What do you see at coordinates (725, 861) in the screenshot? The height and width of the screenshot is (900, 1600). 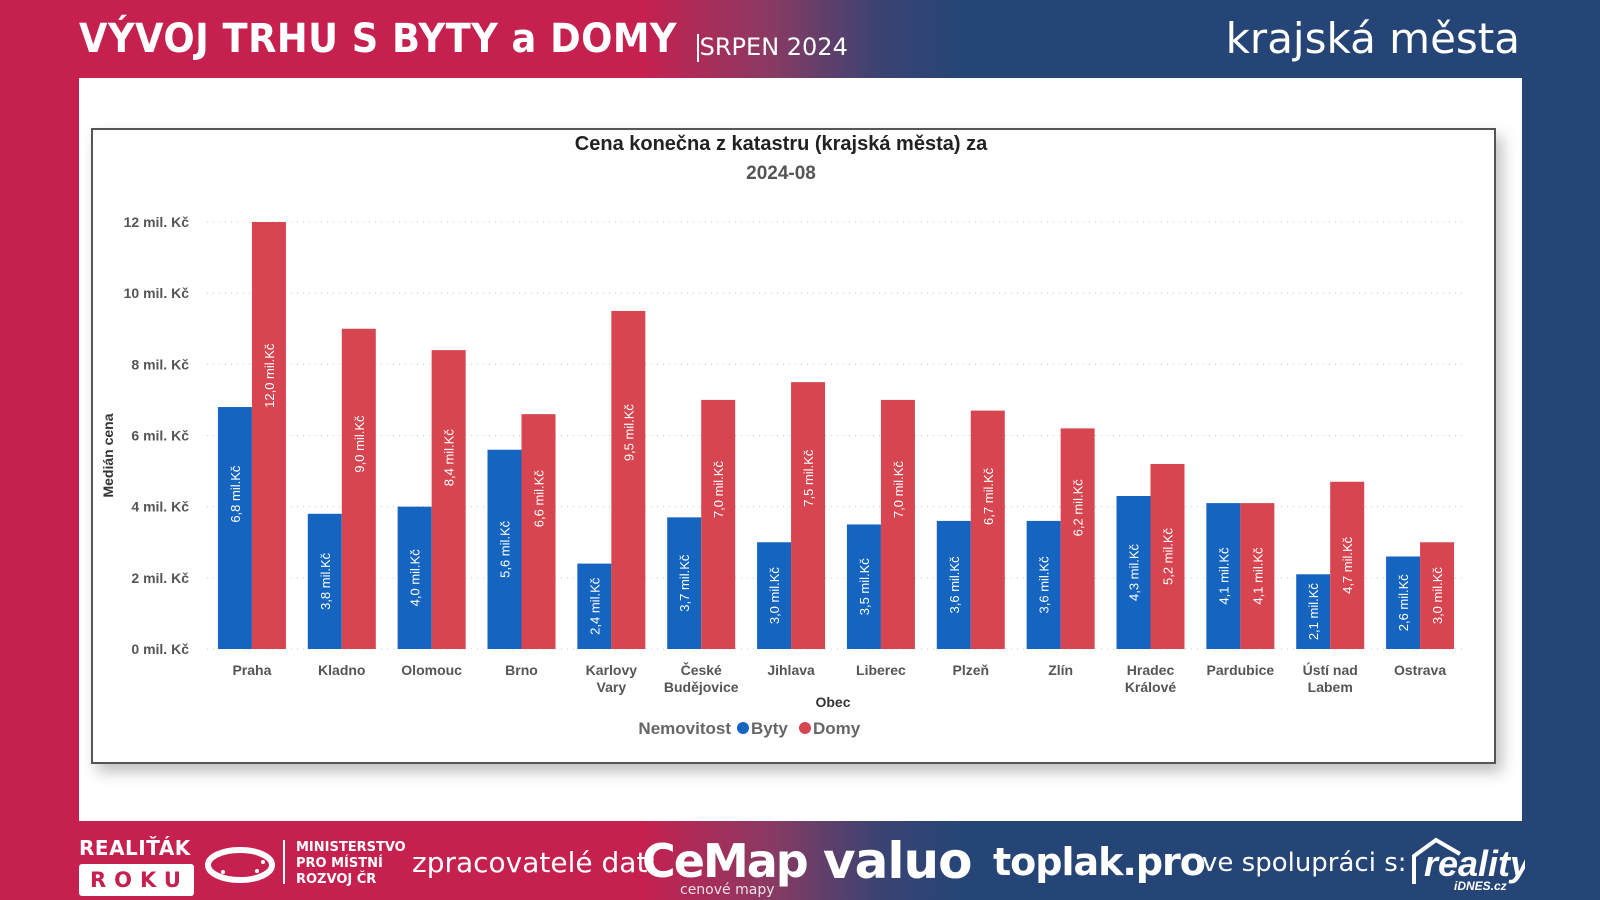 I see `cemap-logo: CeMap` at bounding box center [725, 861].